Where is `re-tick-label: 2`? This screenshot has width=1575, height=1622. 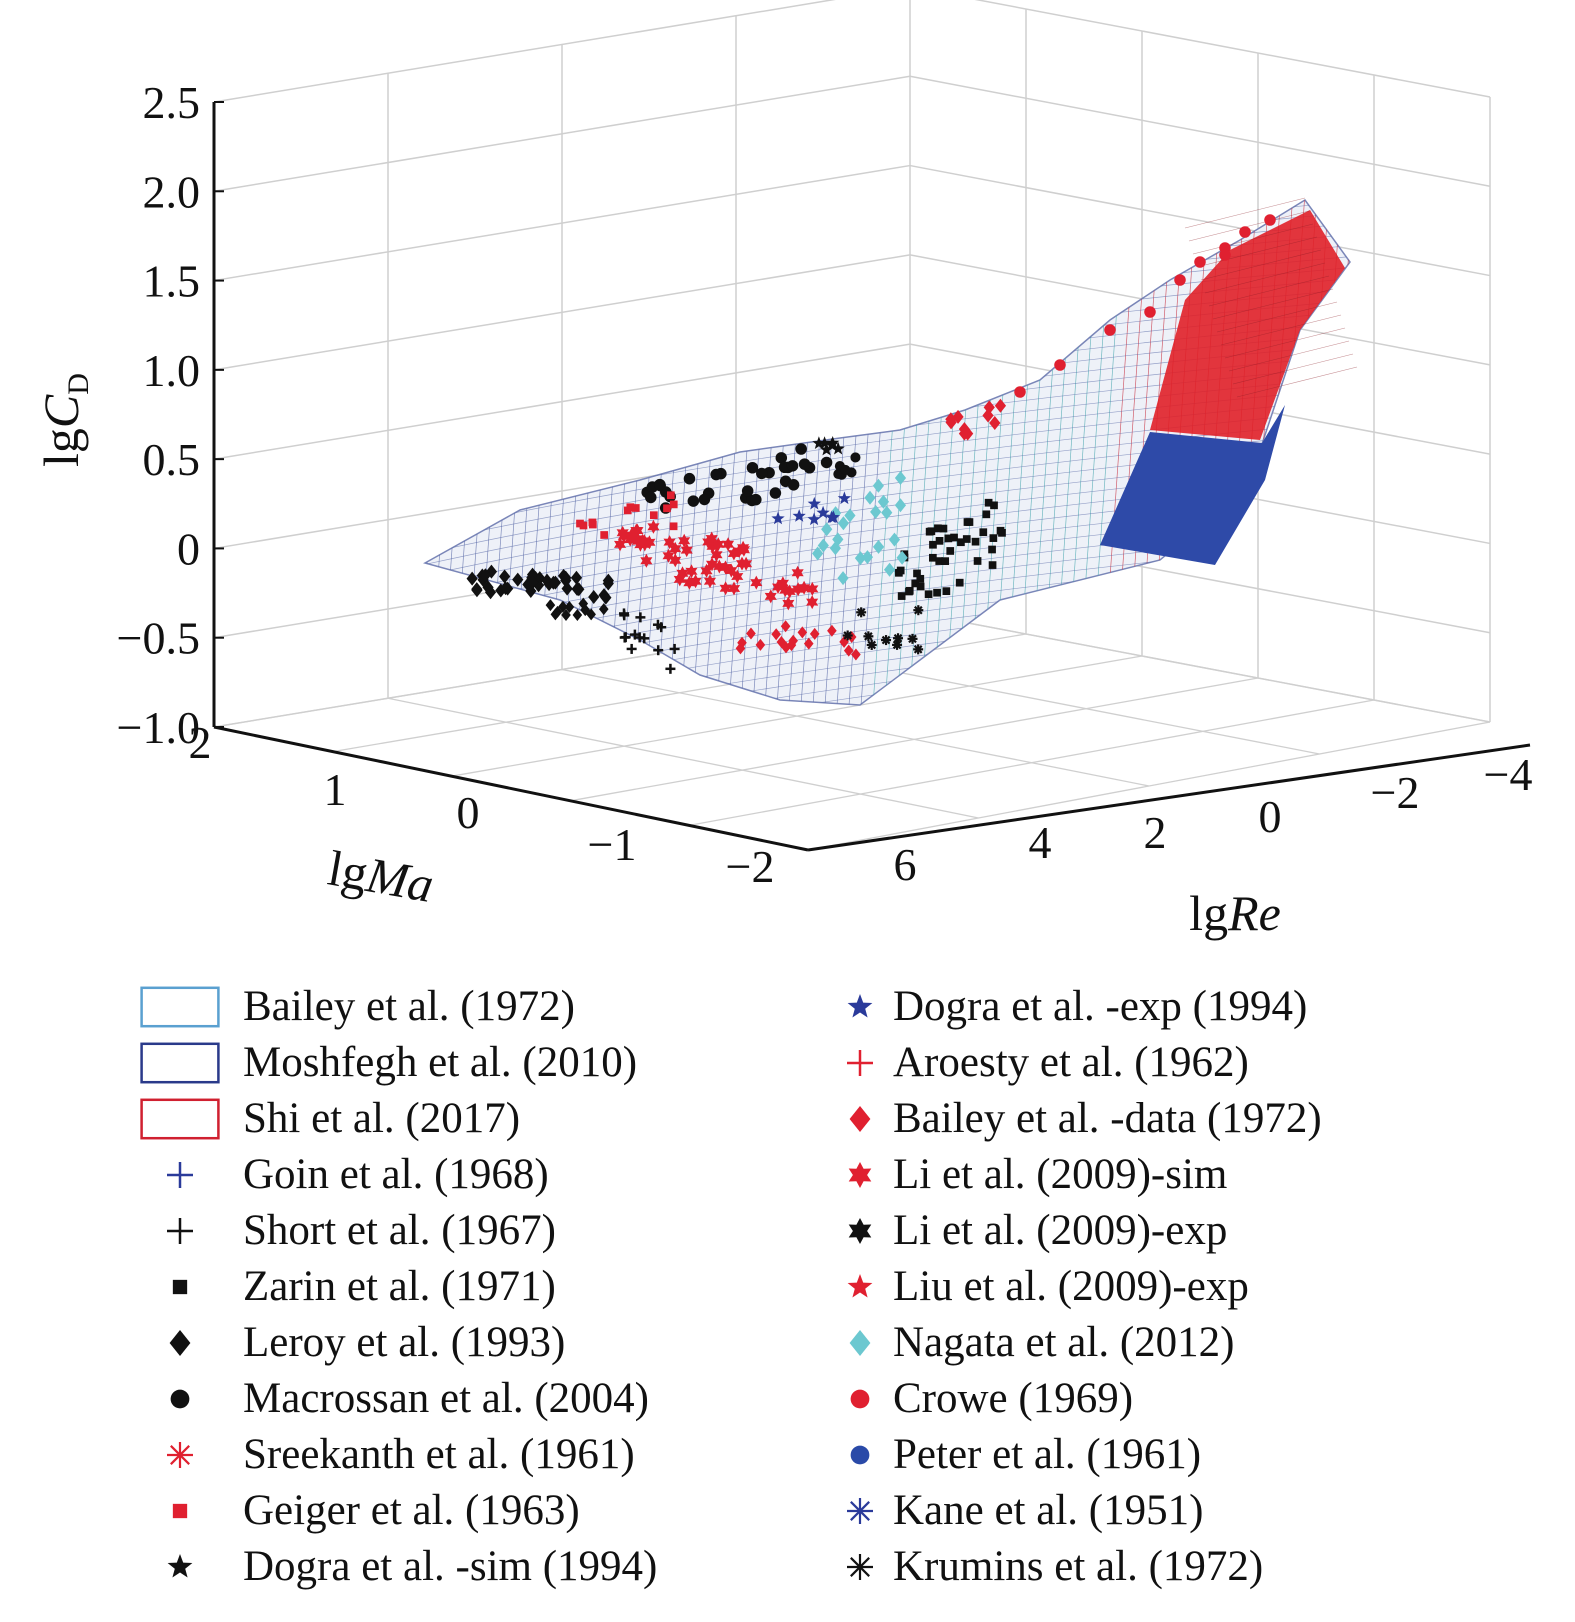
re-tick-label: 2 is located at coordinates (1155, 832).